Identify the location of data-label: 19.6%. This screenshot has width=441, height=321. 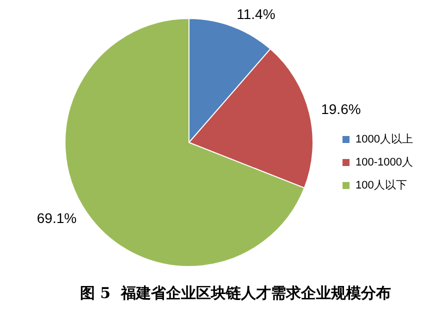
(341, 109).